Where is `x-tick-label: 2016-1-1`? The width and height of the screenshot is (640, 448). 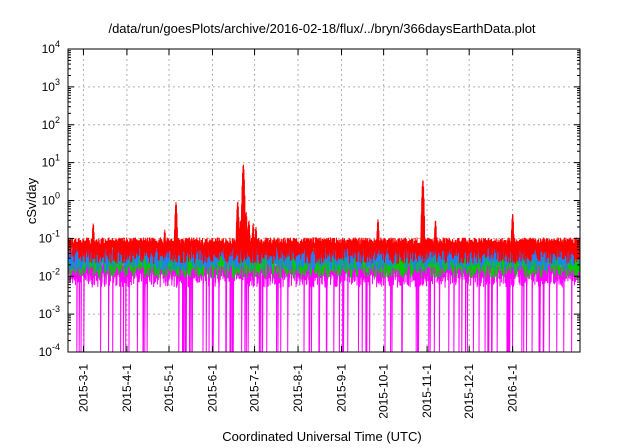
x-tick-label: 2016-1-1 is located at coordinates (513, 388).